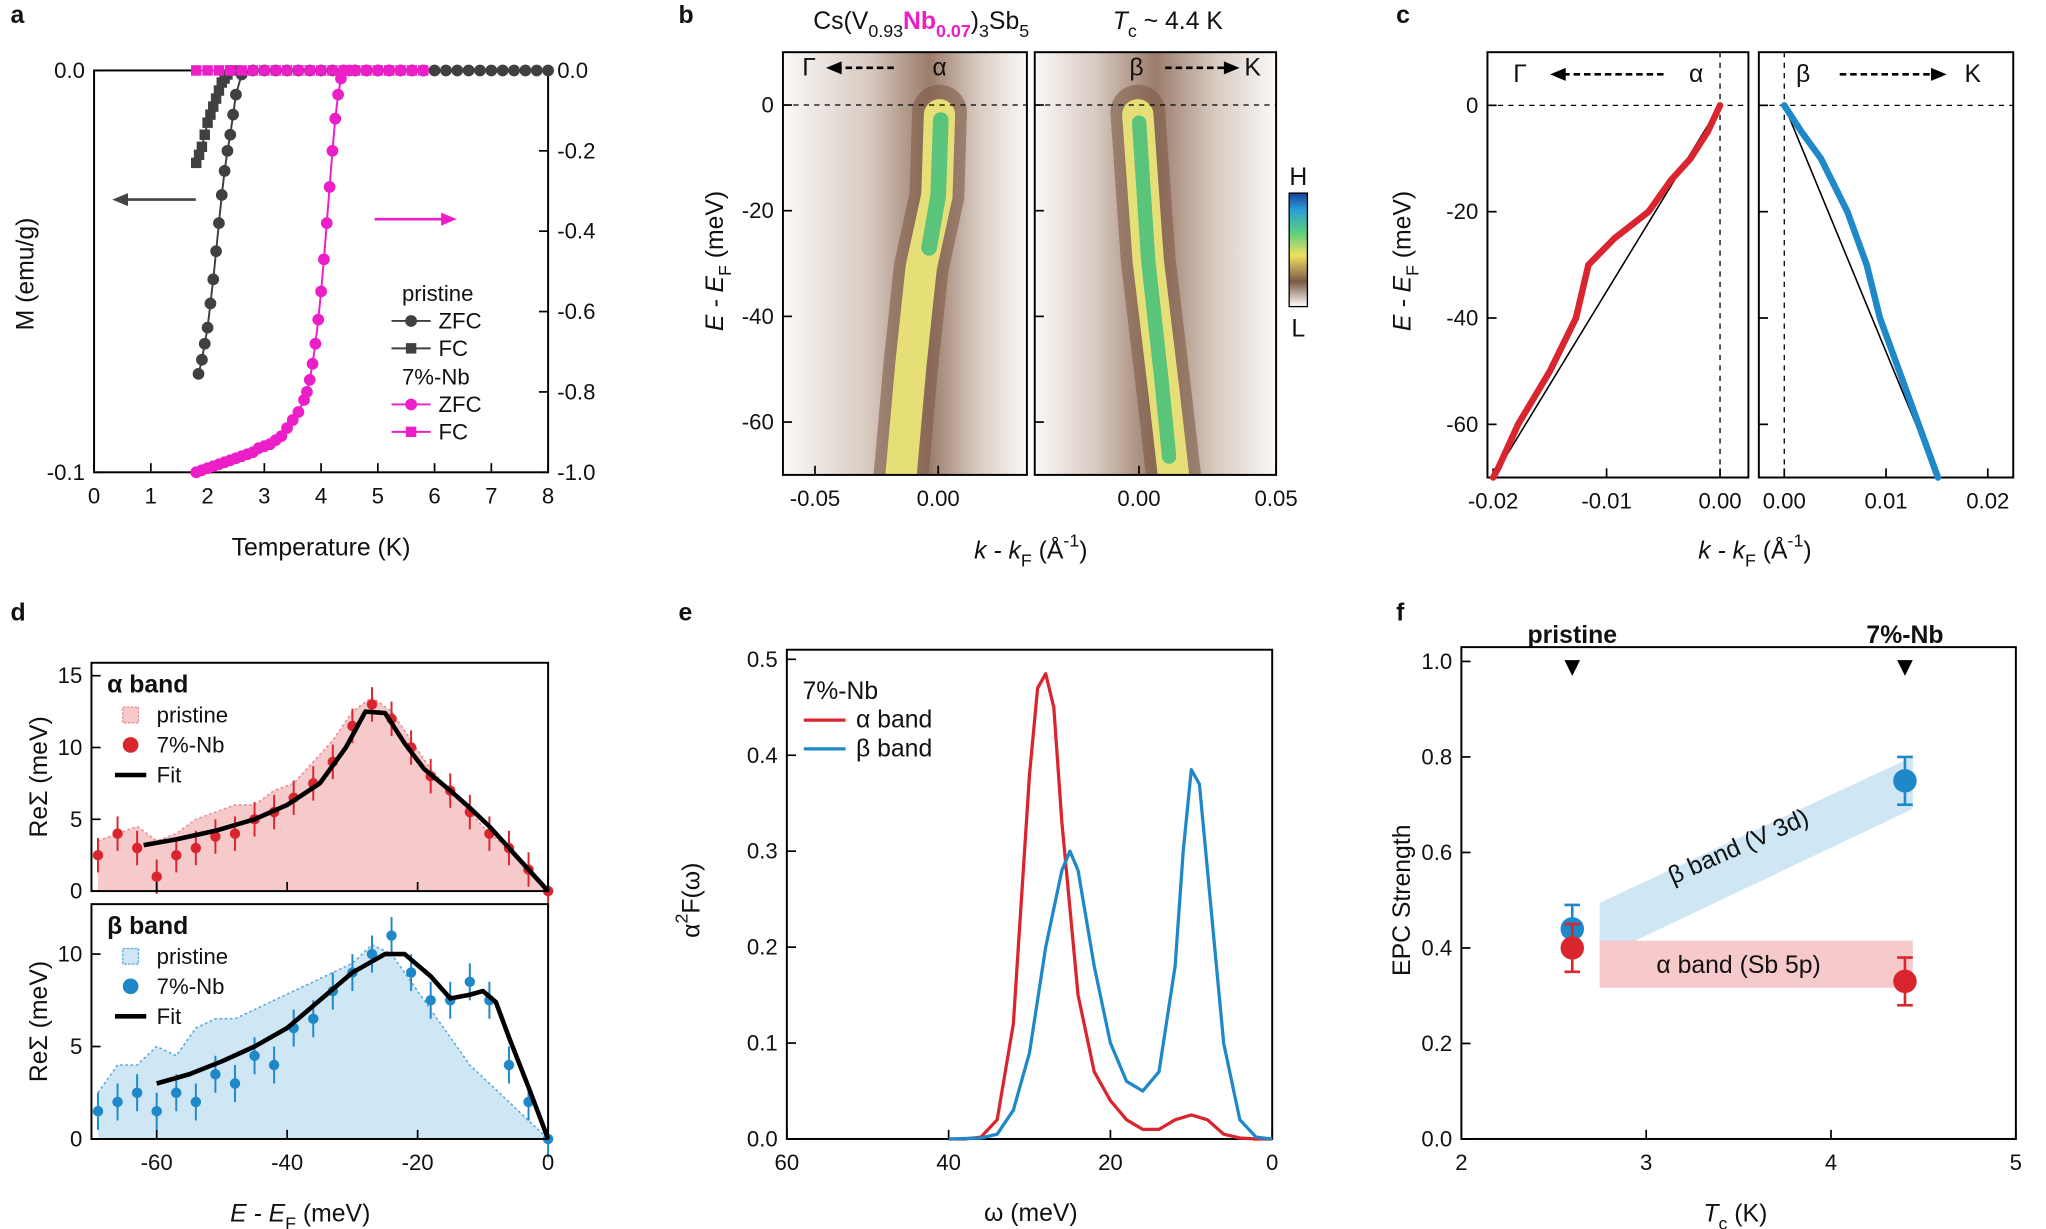 The image size is (2046, 1229). I want to click on y-tick-label: -1.0, so click(576, 472).